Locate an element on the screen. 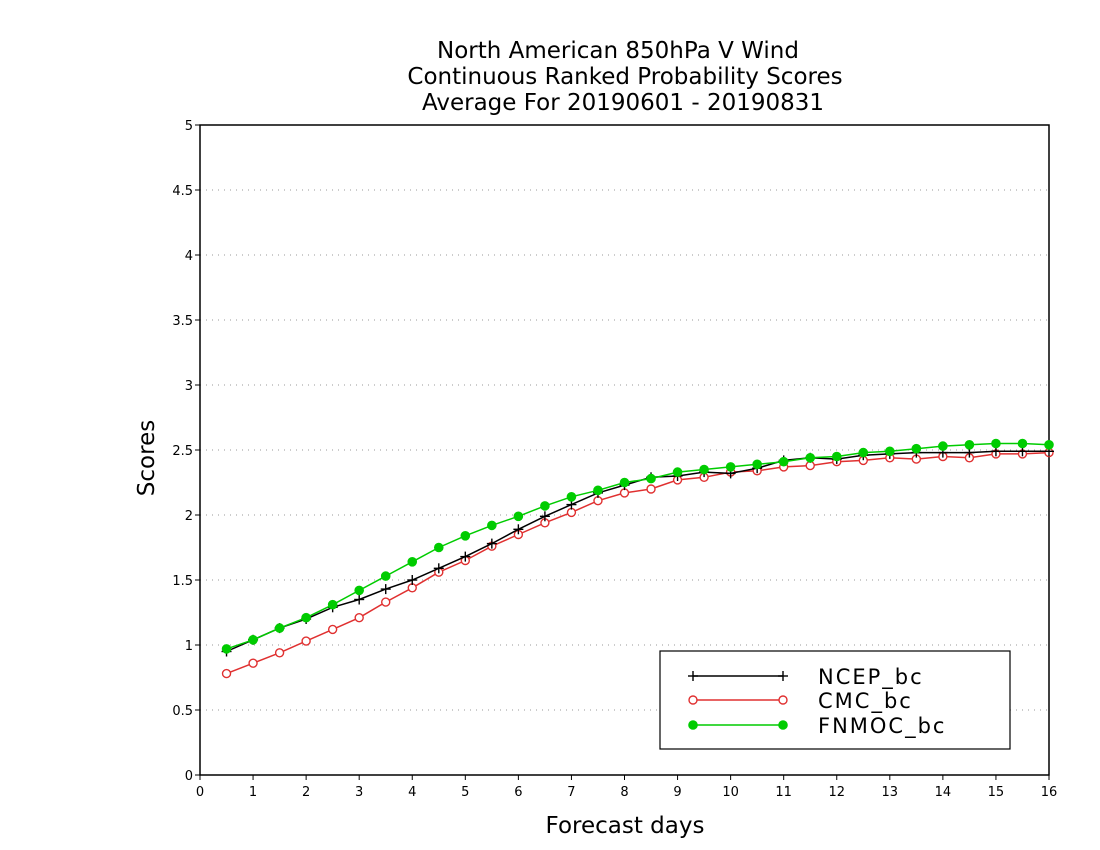  x-tick-label: 3 is located at coordinates (359, 792).